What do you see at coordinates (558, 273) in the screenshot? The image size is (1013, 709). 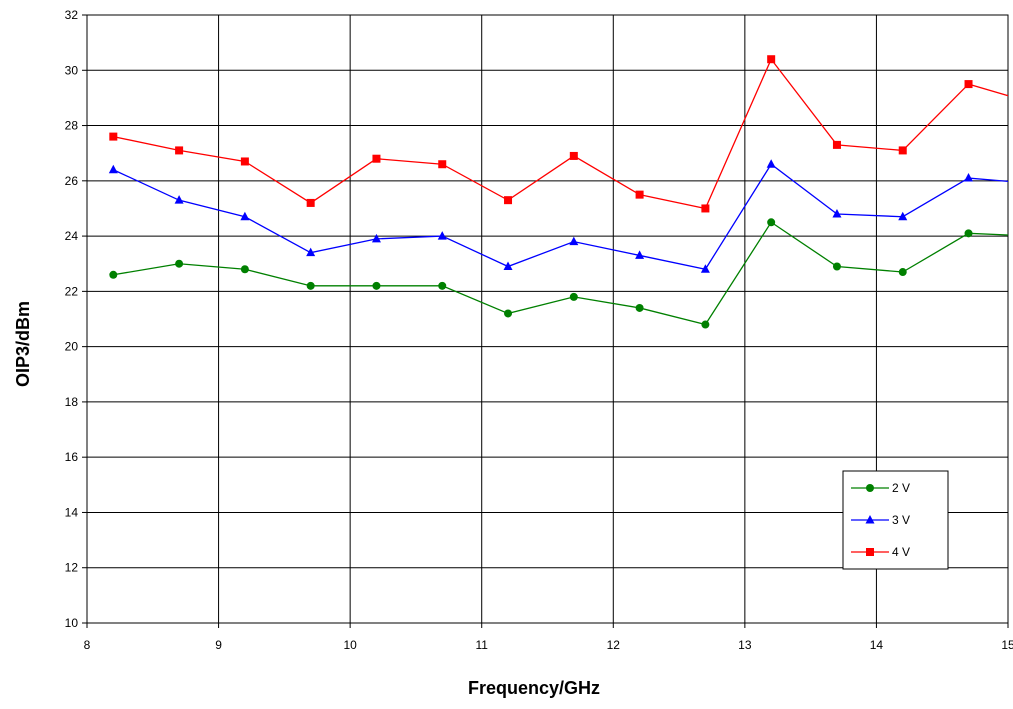 I see `series-2v` at bounding box center [558, 273].